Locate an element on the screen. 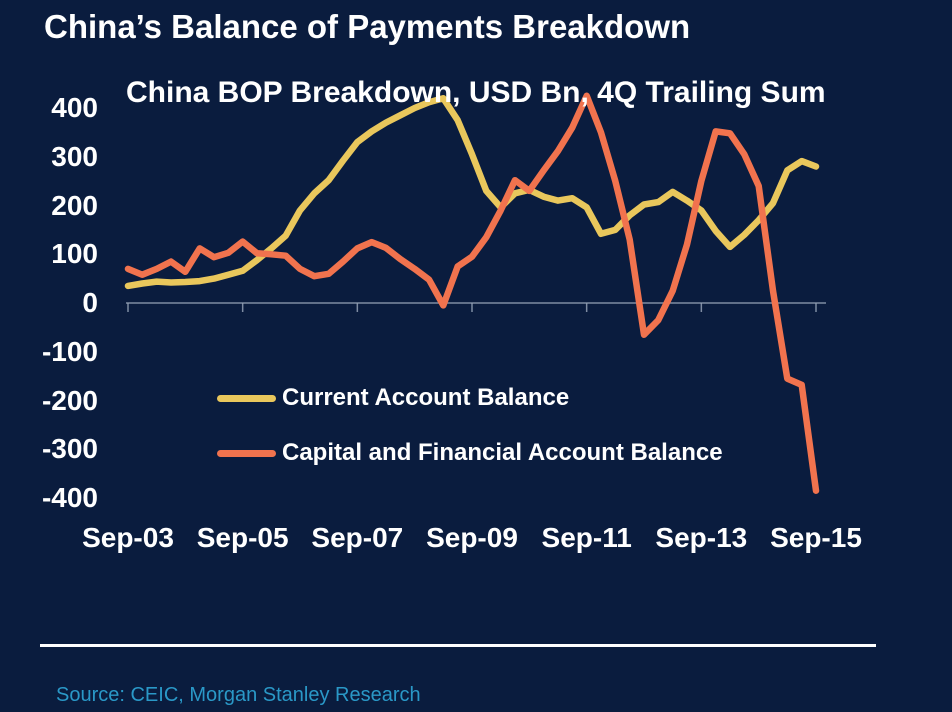 Image resolution: width=952 pixels, height=712 pixels. y-axis-label: -200 is located at coordinates (69, 400).